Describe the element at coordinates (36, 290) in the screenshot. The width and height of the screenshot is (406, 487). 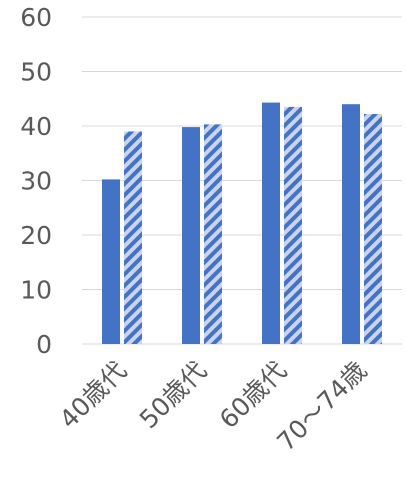
I see `y-tick-label: 10` at that location.